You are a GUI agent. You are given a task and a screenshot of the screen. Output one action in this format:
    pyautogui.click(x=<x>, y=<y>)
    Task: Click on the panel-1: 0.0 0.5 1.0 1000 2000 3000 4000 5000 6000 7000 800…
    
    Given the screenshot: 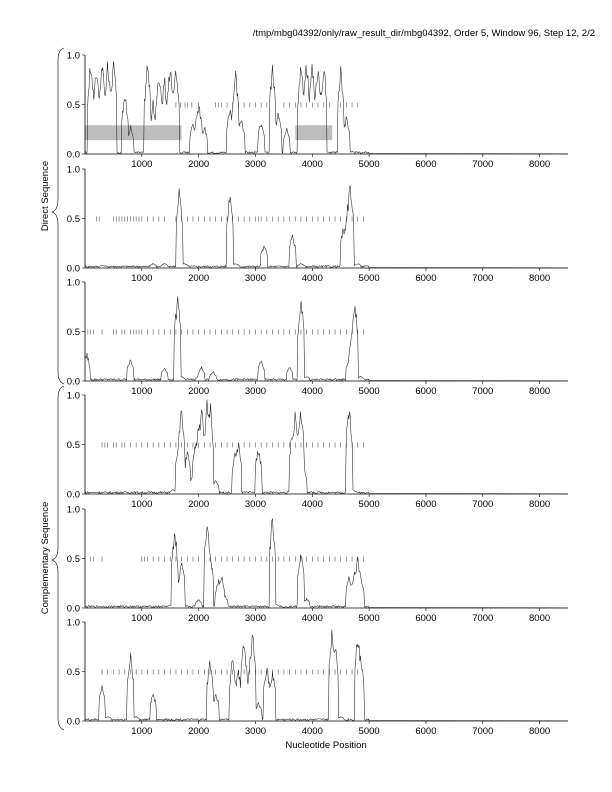 What is the action you would take?
    pyautogui.click(x=318, y=110)
    